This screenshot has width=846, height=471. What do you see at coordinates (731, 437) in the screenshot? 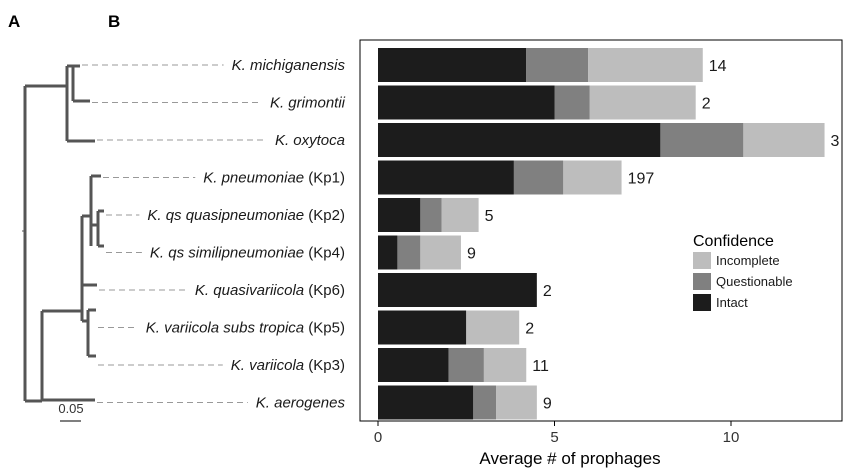
I see `x-tick-label: 10` at bounding box center [731, 437].